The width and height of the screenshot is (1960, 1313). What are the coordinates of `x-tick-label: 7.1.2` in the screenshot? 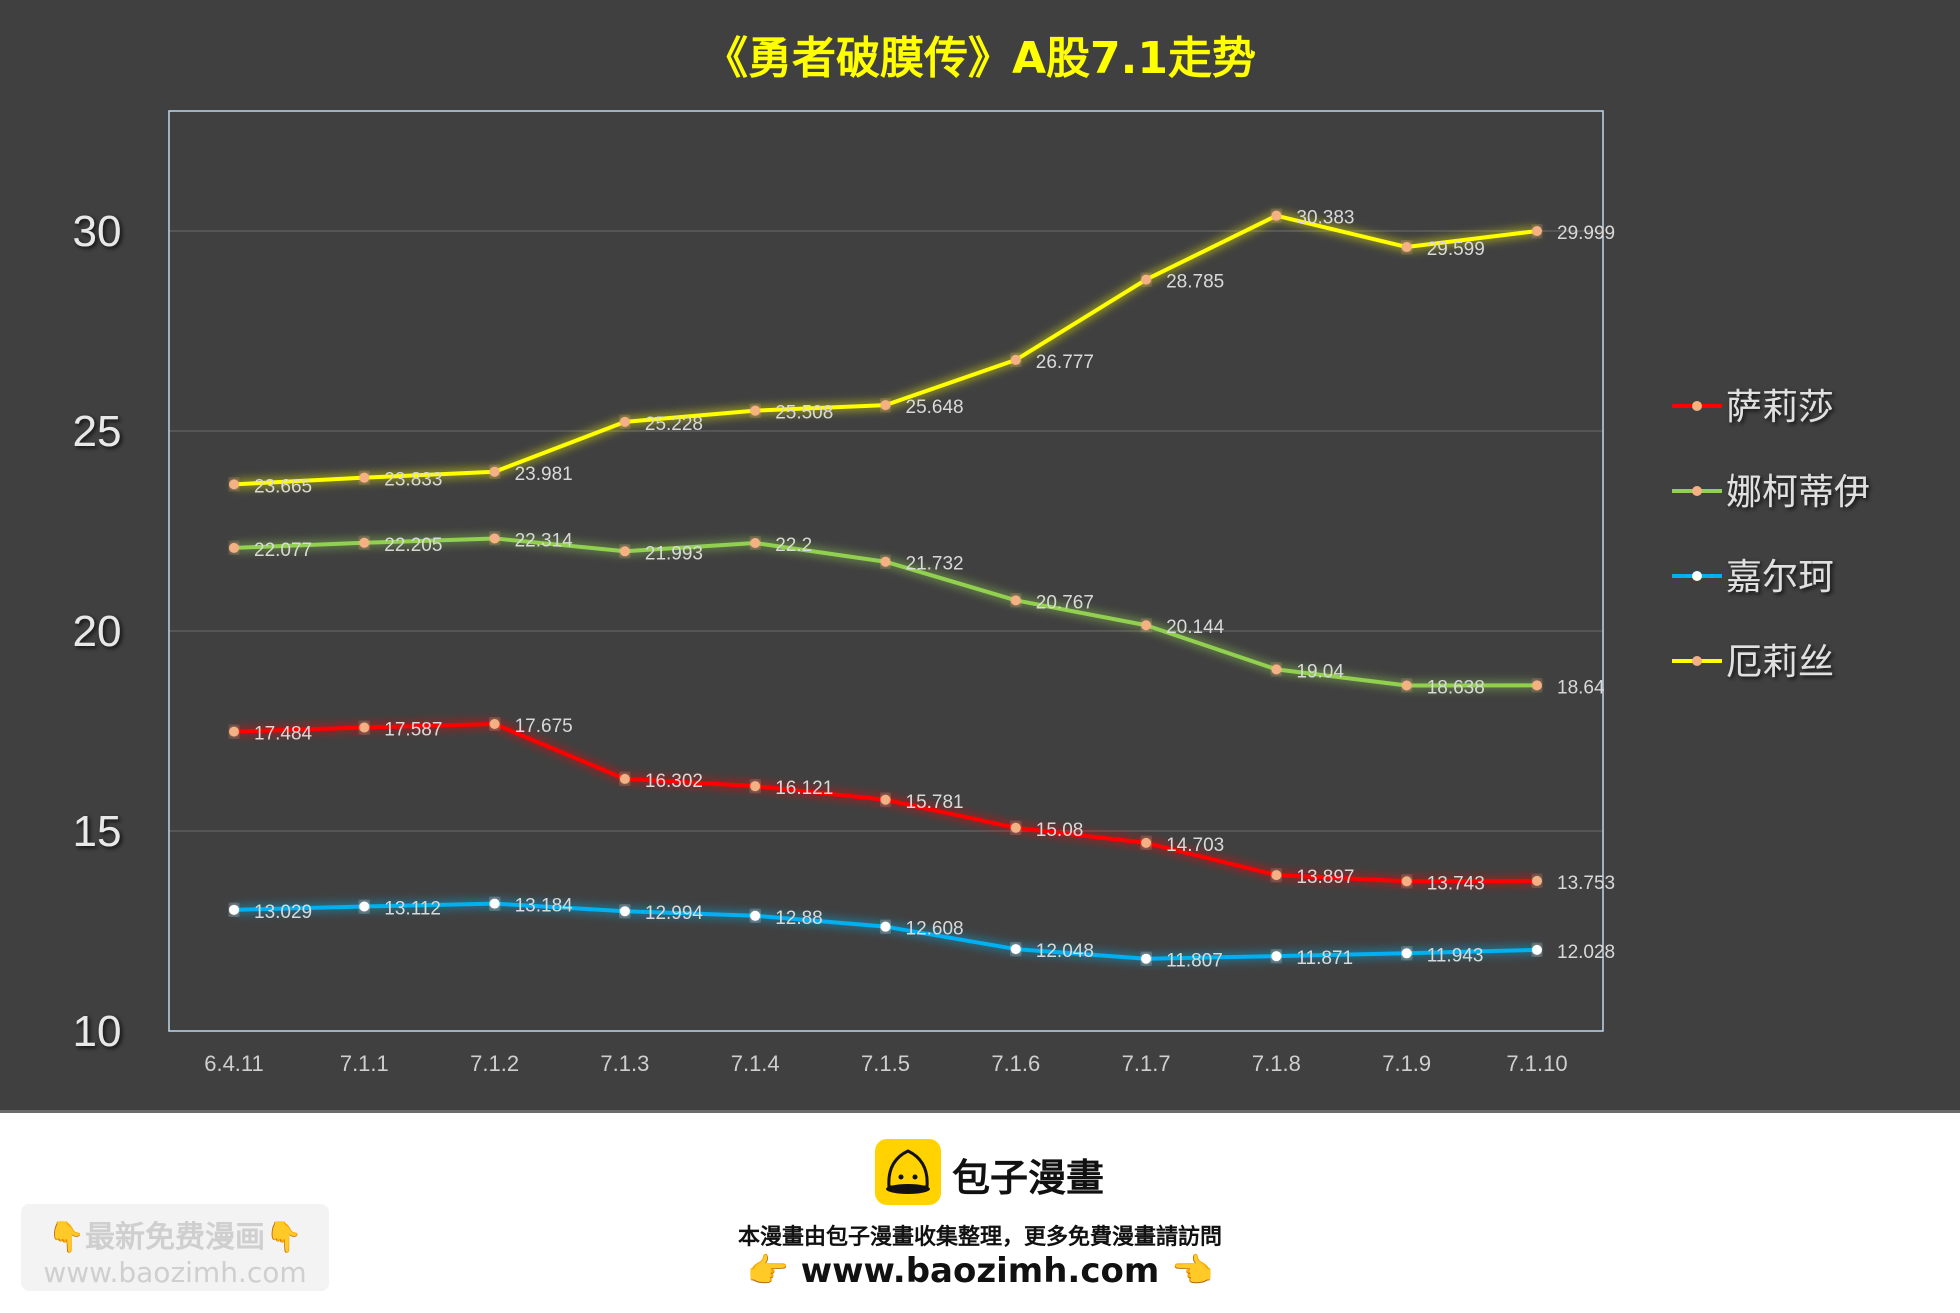 It's located at (494, 1063).